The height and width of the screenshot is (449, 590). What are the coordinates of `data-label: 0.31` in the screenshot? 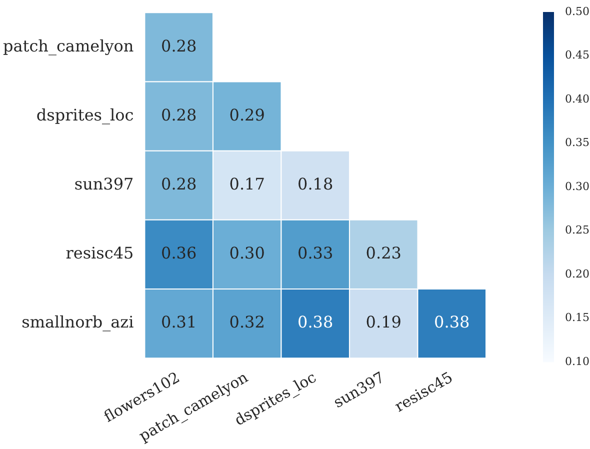 It's located at (179, 322).